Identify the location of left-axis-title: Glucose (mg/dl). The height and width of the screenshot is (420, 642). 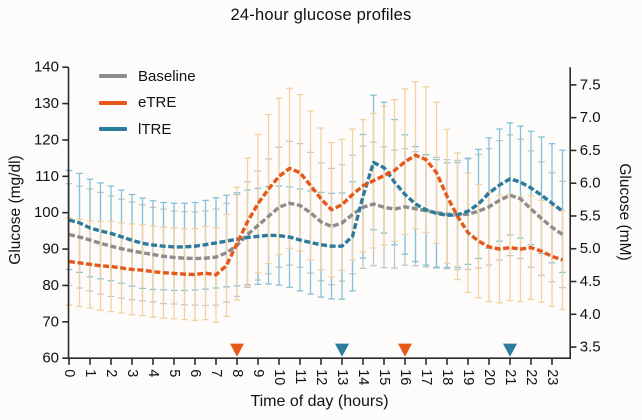
(15, 210).